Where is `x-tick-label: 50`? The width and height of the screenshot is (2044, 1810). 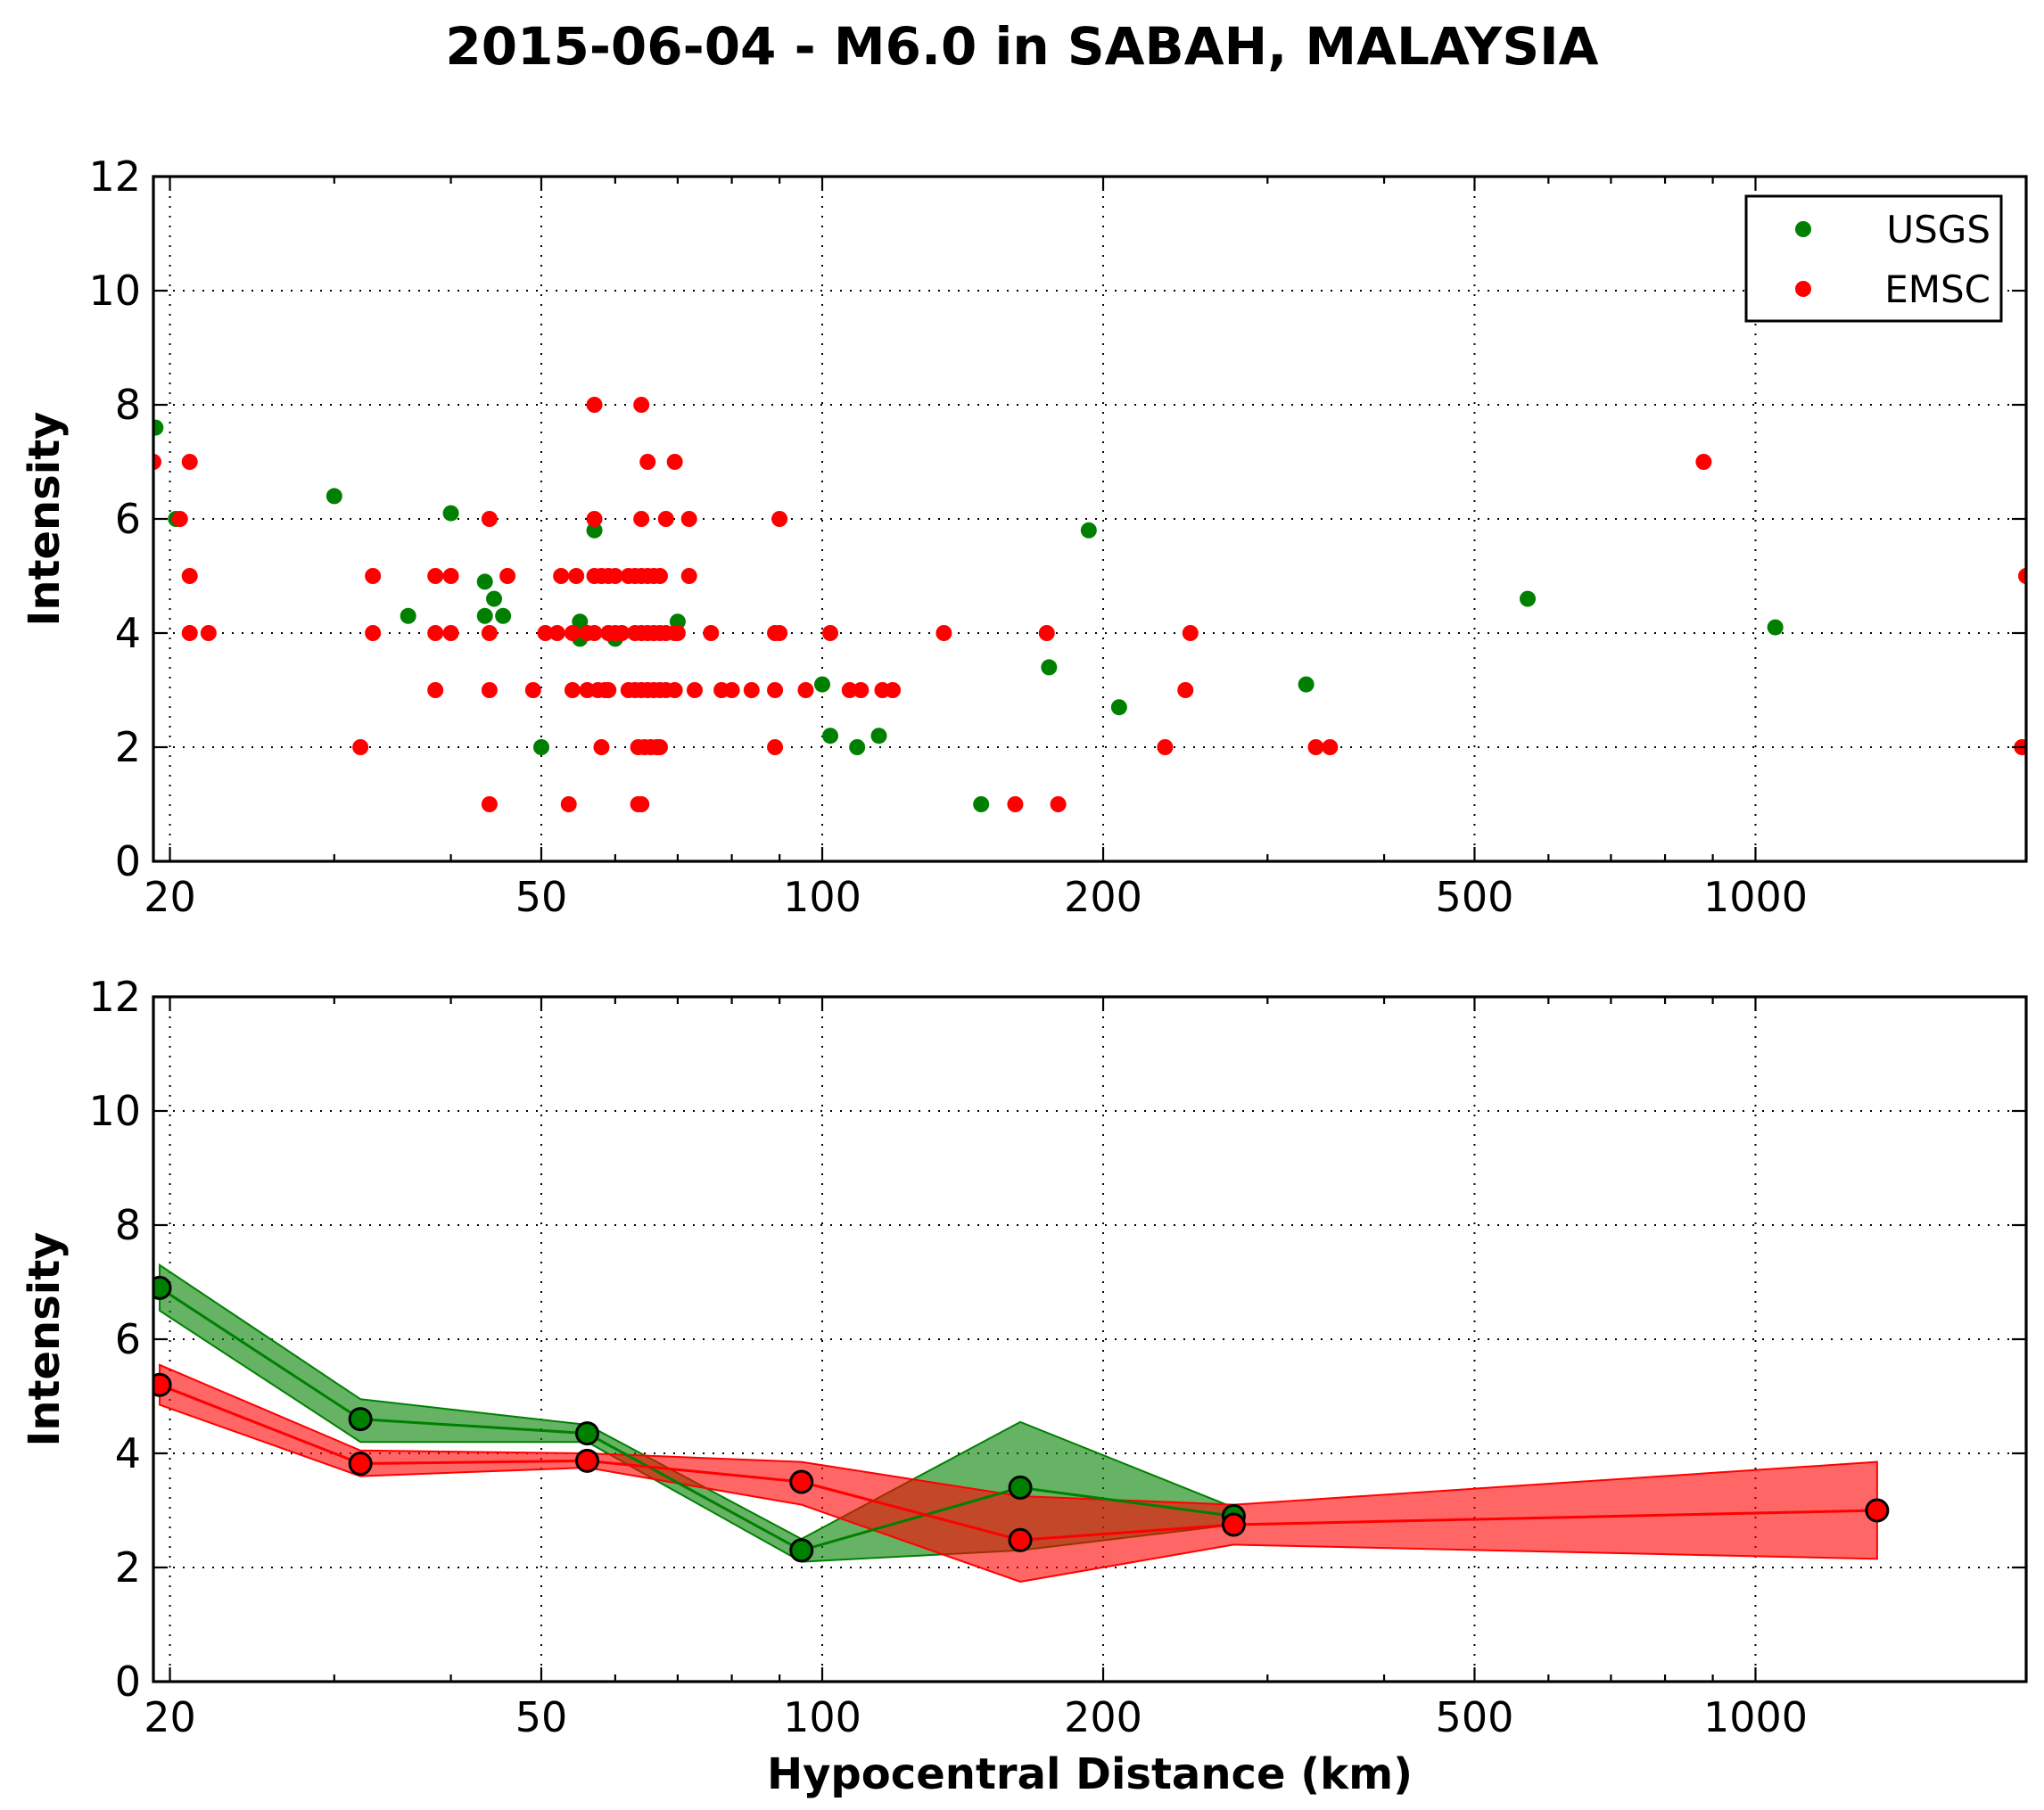 x-tick-label: 50 is located at coordinates (541, 897).